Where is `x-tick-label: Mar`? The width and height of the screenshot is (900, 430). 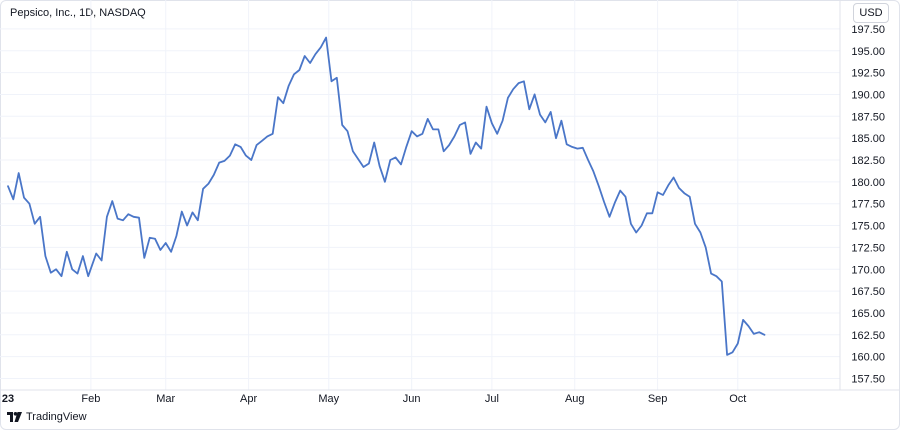 x-tick-label: Mar is located at coordinates (165, 399).